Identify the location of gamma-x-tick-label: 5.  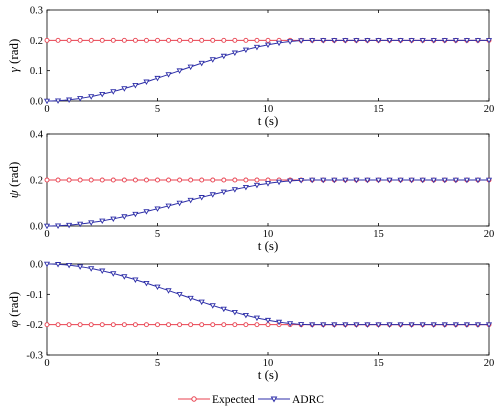
(157, 109).